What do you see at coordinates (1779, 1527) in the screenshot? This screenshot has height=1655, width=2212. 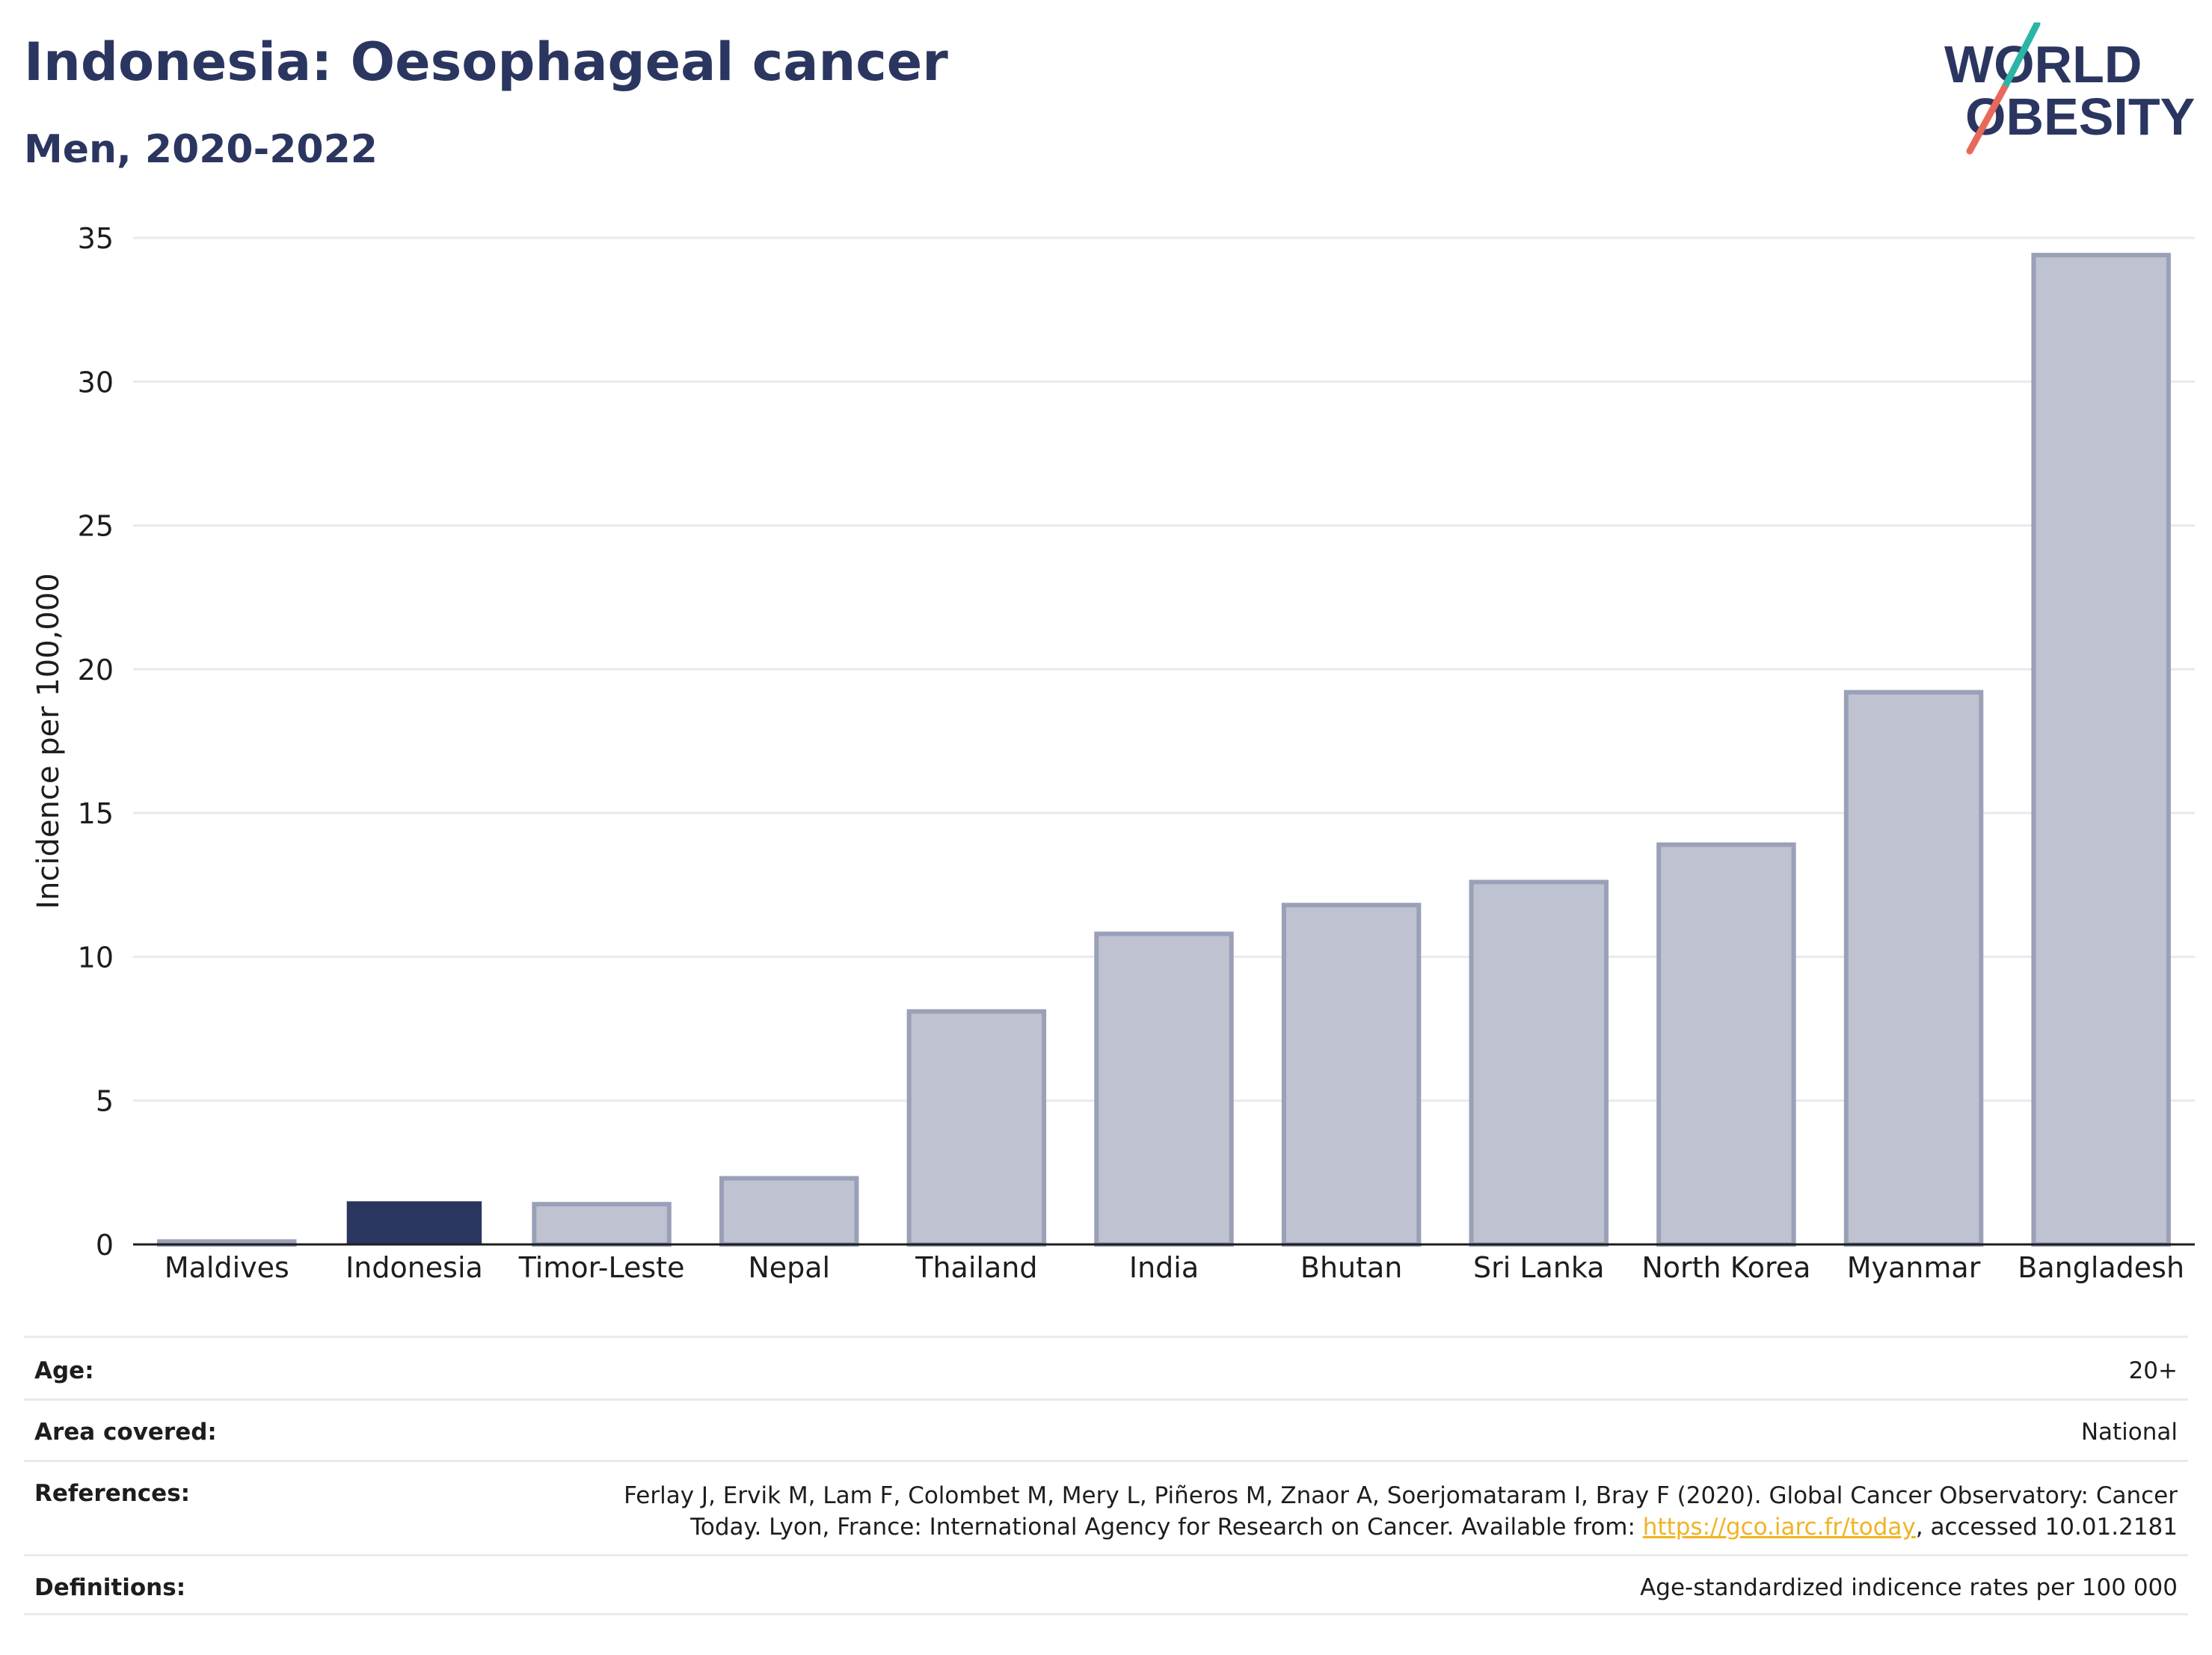 I see `references-link: https://gco.iarc.fr/today` at bounding box center [1779, 1527].